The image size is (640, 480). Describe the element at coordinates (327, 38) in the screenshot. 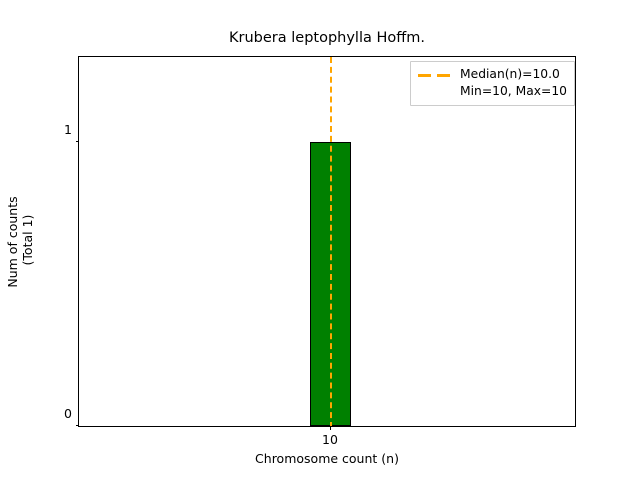

I see `chart-title: Krubera leptophylla Hoffm.` at that location.